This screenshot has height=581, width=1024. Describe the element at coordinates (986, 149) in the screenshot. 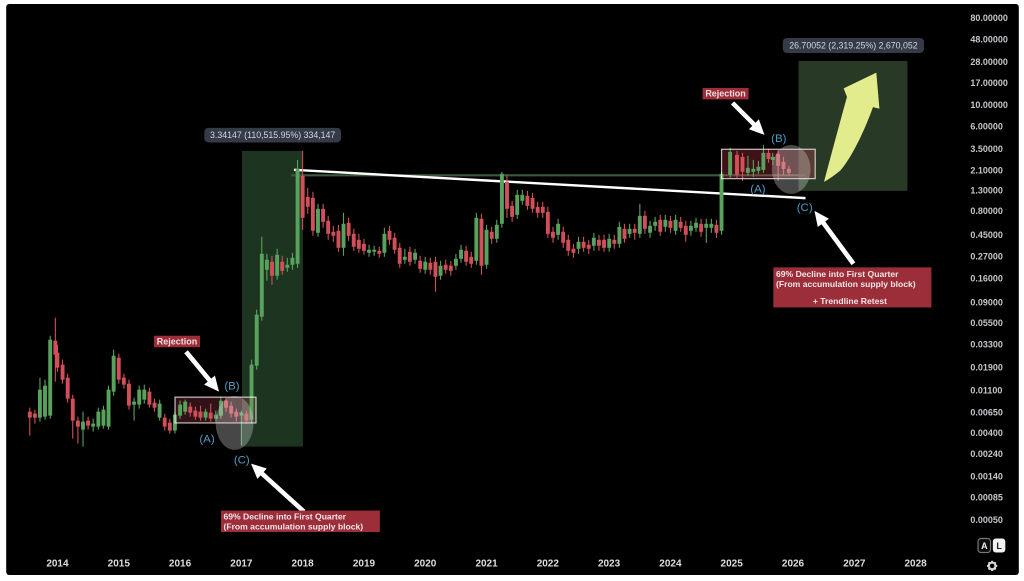

I see `svg-text: 3.50000` at that location.